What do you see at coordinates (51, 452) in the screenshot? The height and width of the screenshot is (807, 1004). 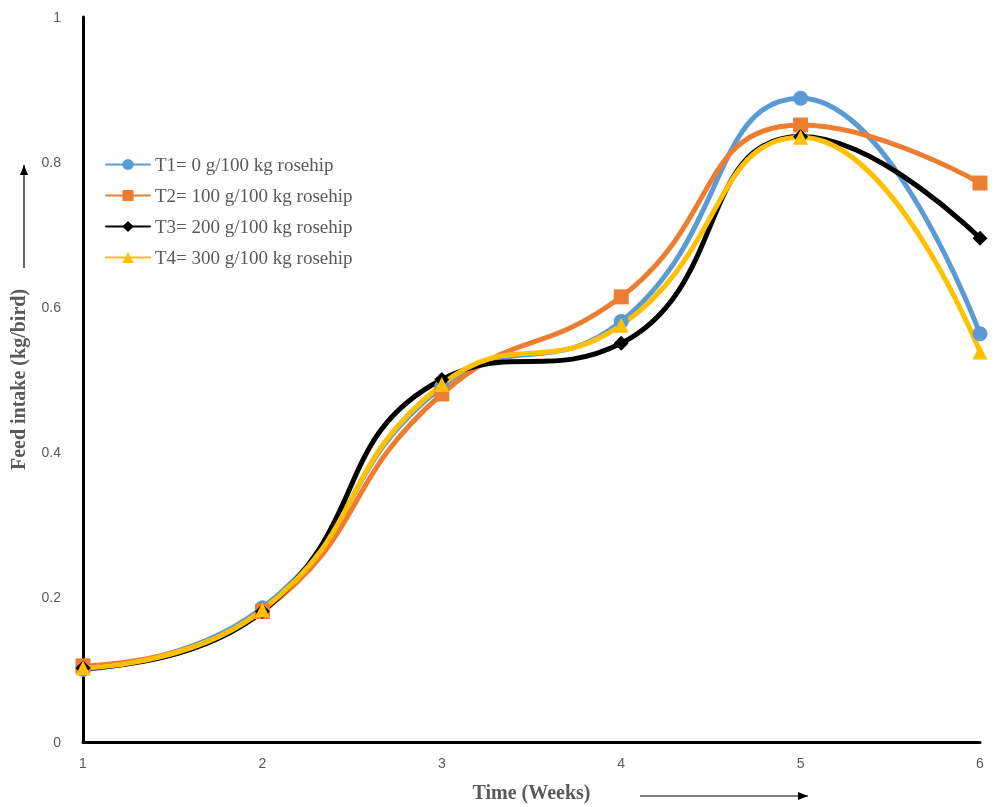 I see `y-tick-label: 0.4` at bounding box center [51, 452].